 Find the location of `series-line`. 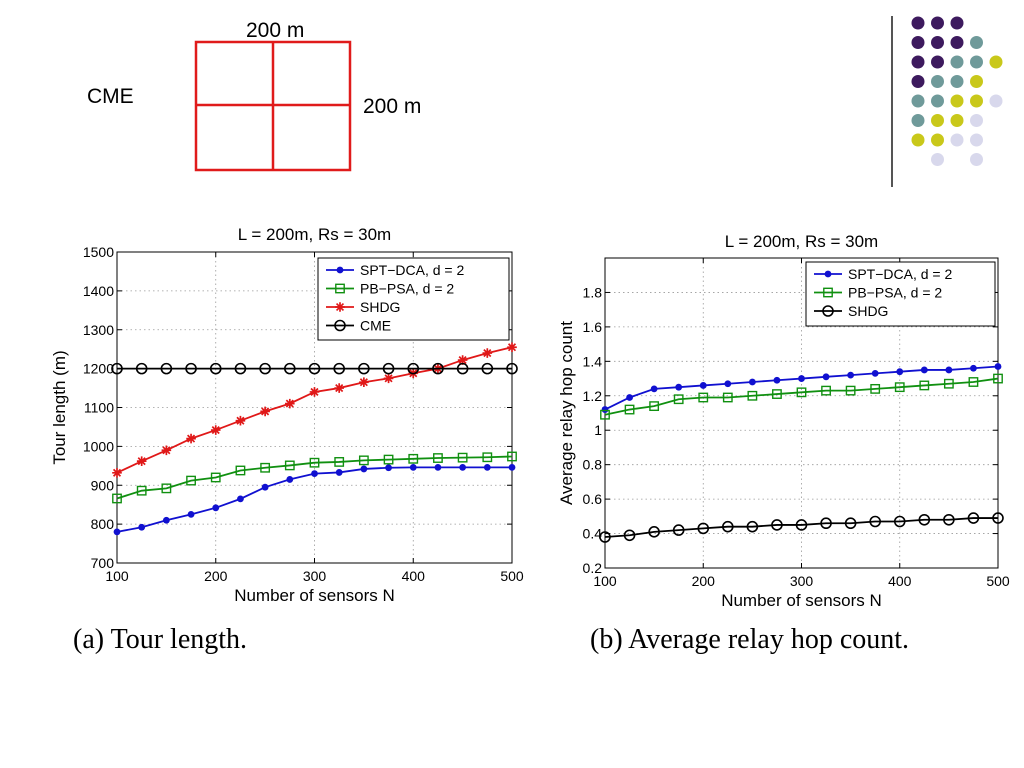

series-line is located at coordinates (801, 396).